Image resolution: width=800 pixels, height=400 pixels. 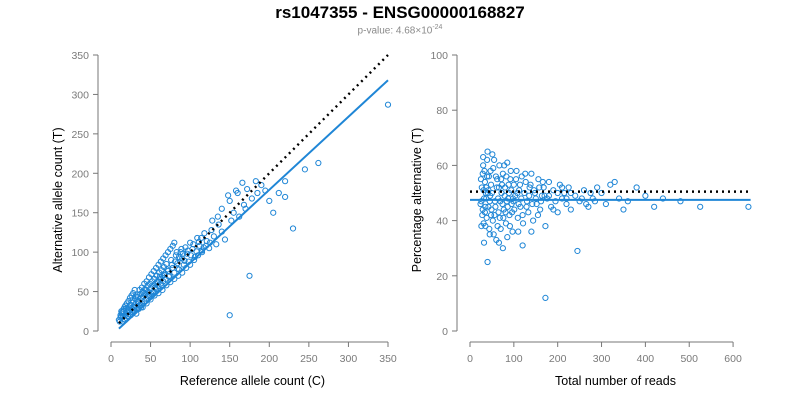 I want to click on allele-x-tick-label: 250, so click(x=309, y=359).